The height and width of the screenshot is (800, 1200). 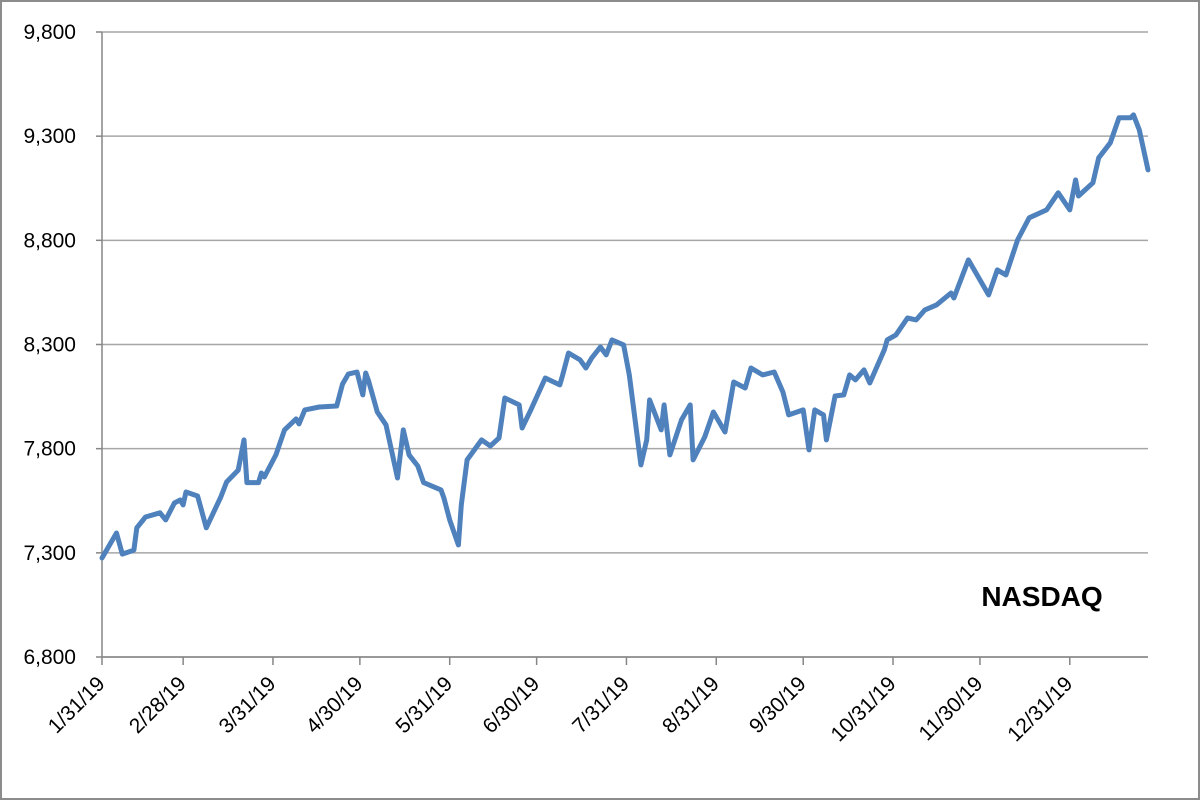 What do you see at coordinates (49, 240) in the screenshot?
I see `y-tick-label: 8,800` at bounding box center [49, 240].